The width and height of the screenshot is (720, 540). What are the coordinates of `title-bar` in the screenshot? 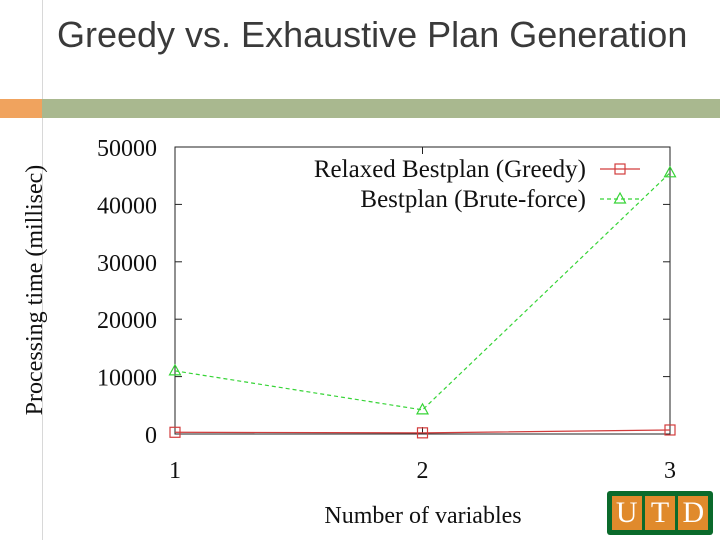 It's located at (381, 108).